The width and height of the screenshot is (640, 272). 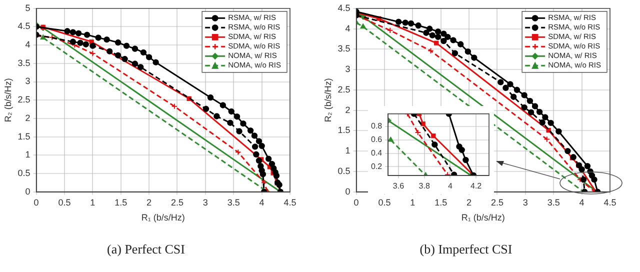 I want to click on y-tick-label: 0.4, so click(x=376, y=153).